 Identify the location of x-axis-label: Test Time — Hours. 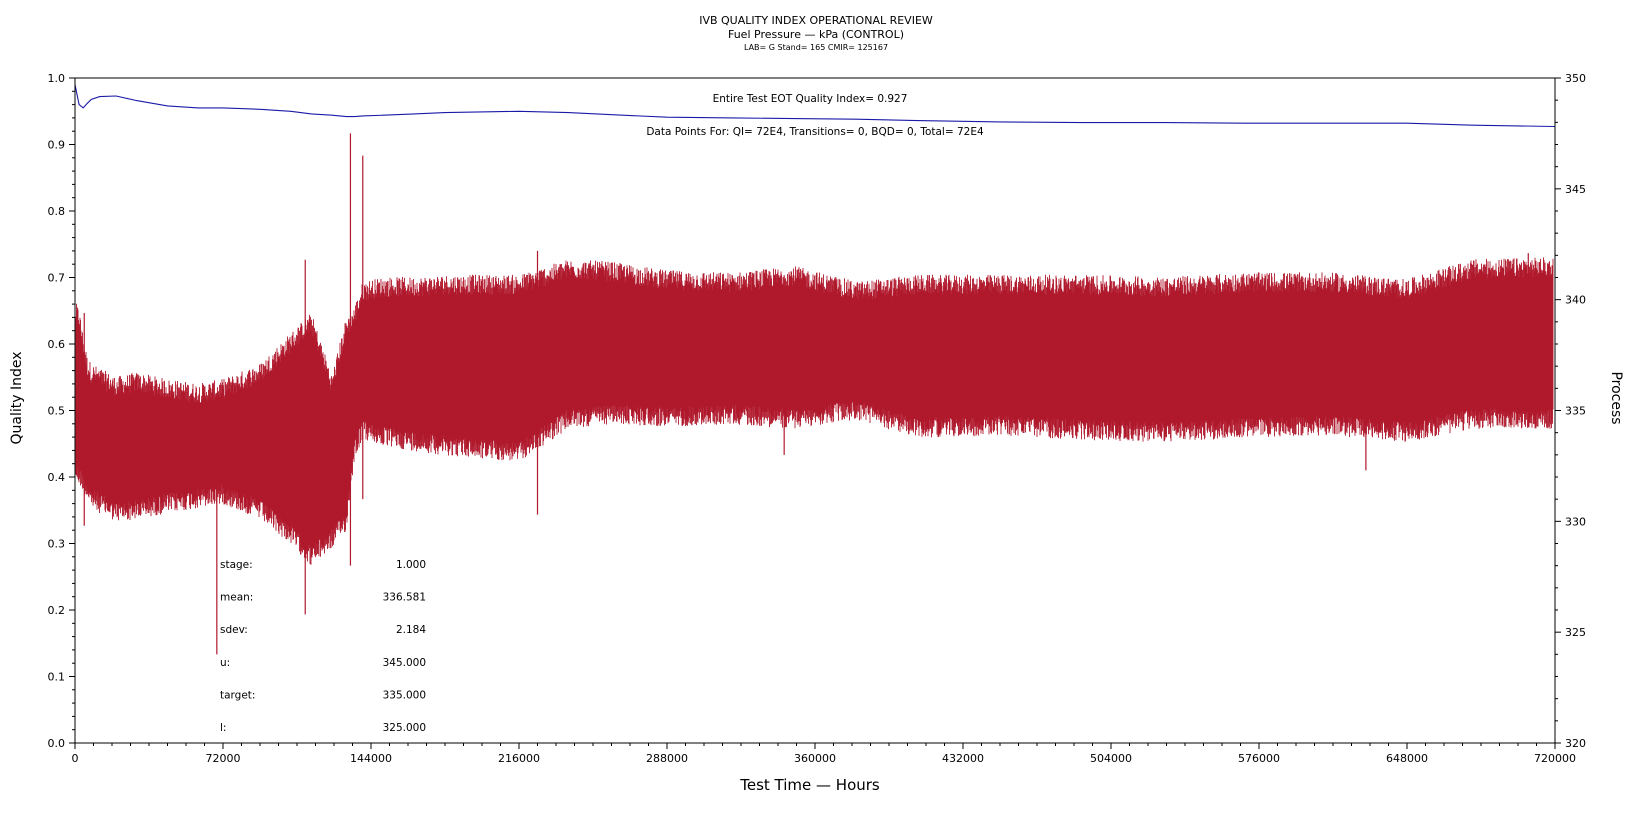
(809, 785).